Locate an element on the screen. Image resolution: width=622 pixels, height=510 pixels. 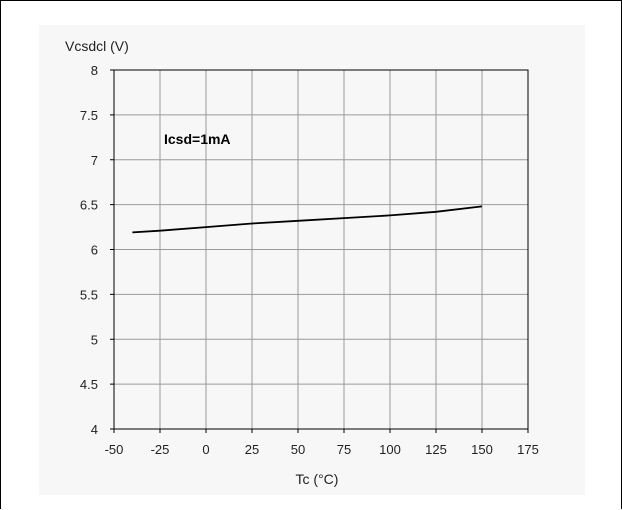
y-tick-label: 6.5 is located at coordinates (89, 205).